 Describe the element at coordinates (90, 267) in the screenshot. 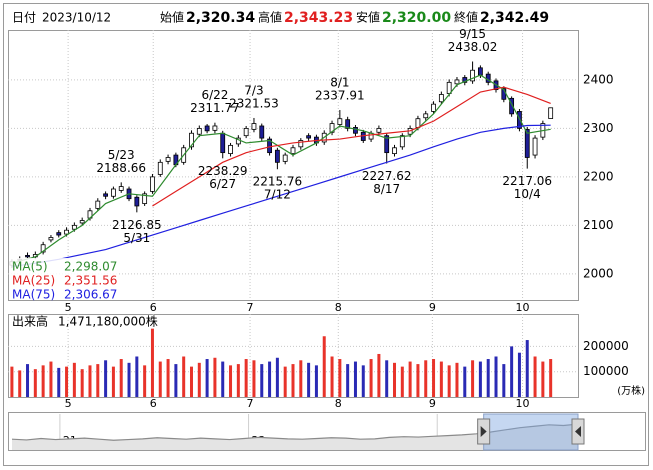

I see `legend-value: 2,298.07` at that location.